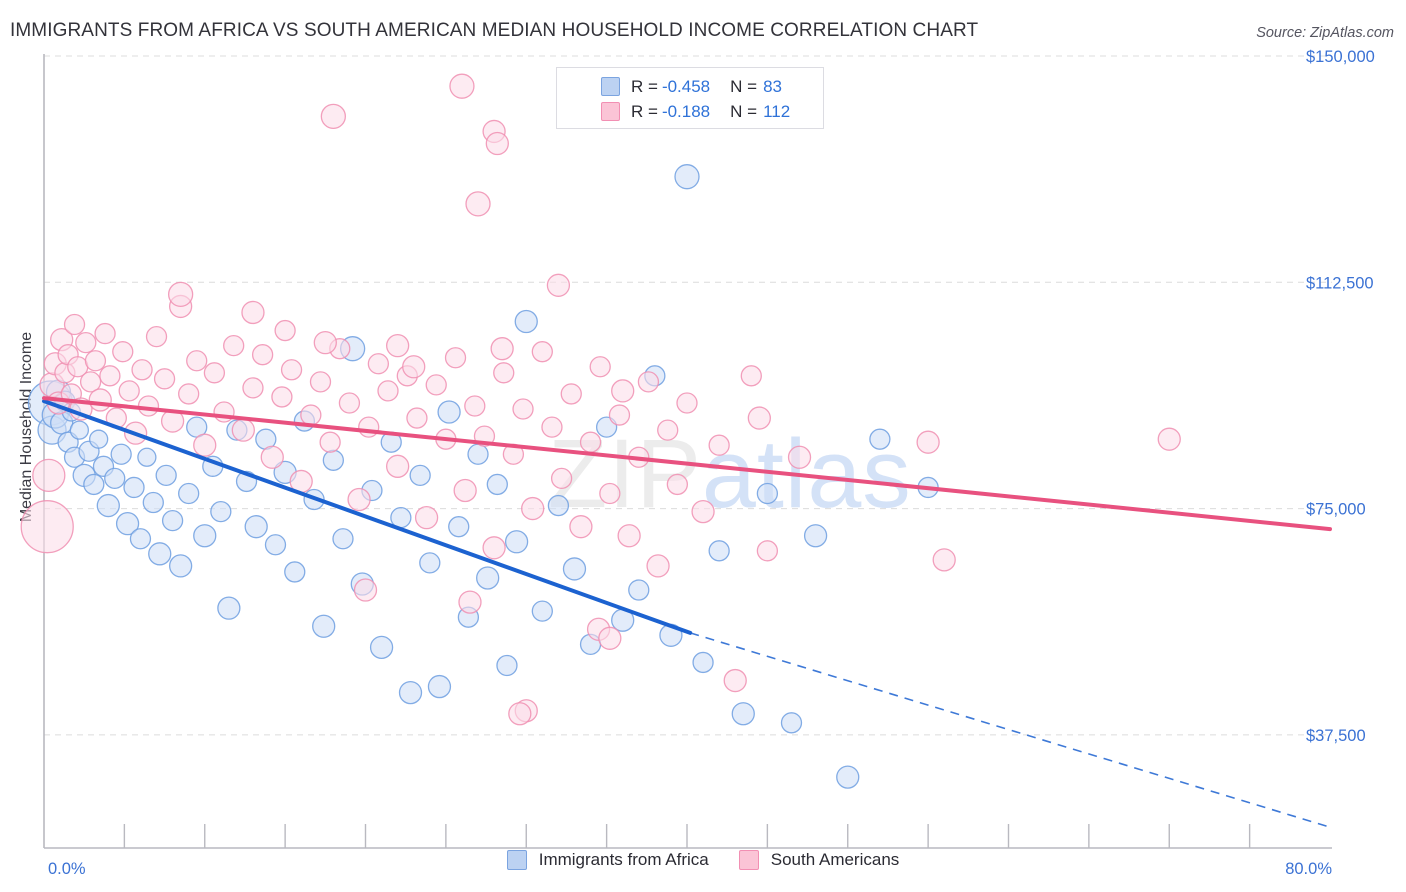 This screenshot has width=1406, height=892. I want to click on legend-item-south-americans: South Americans, so click(819, 860).